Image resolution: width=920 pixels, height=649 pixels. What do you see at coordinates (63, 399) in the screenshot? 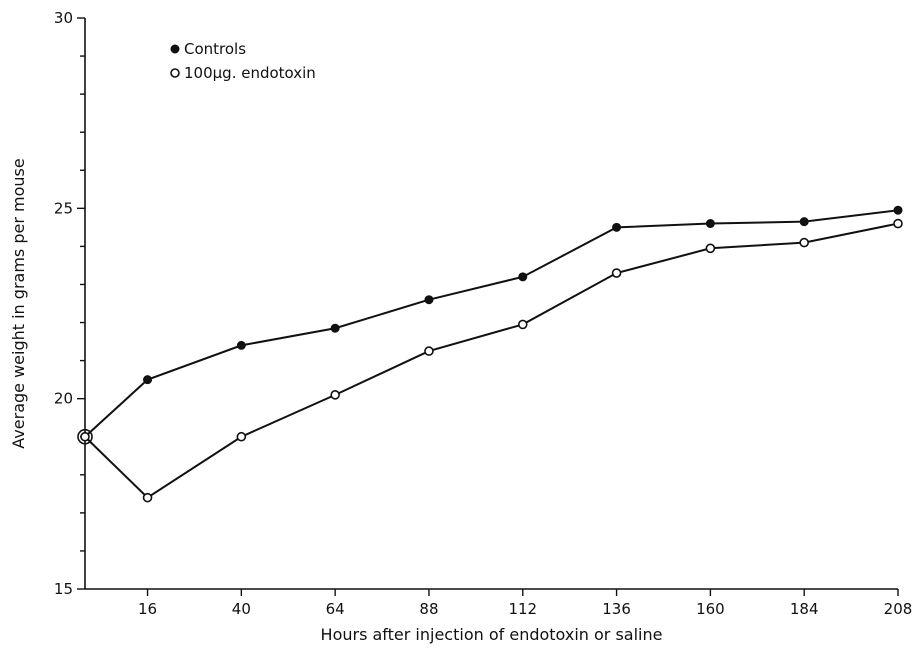
I see `y-tick-label: 20` at bounding box center [63, 399].